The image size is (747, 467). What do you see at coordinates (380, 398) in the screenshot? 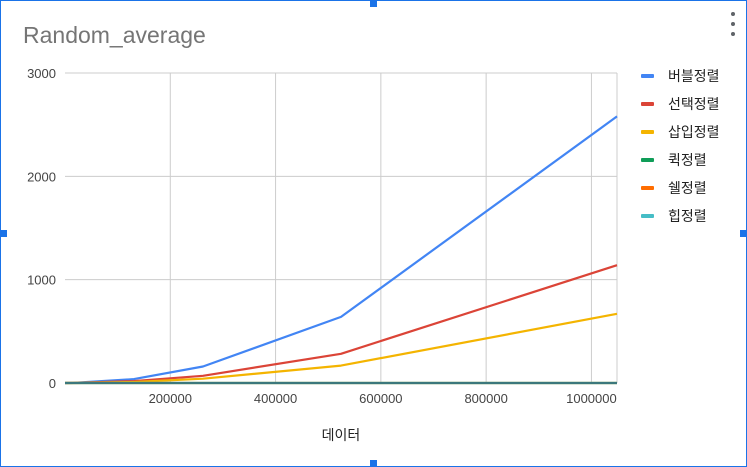
I see `x-tick-label: 600000` at bounding box center [380, 398].